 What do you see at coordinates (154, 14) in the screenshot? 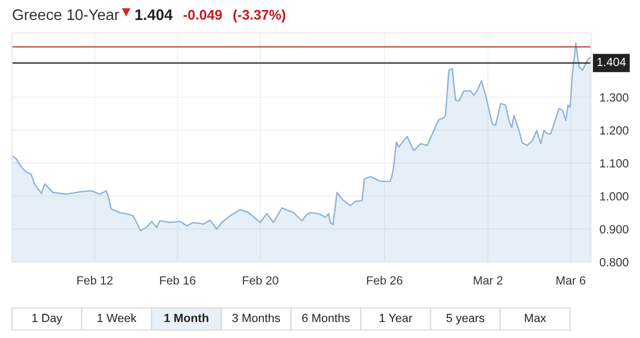
I see `text: 1.404` at bounding box center [154, 14].